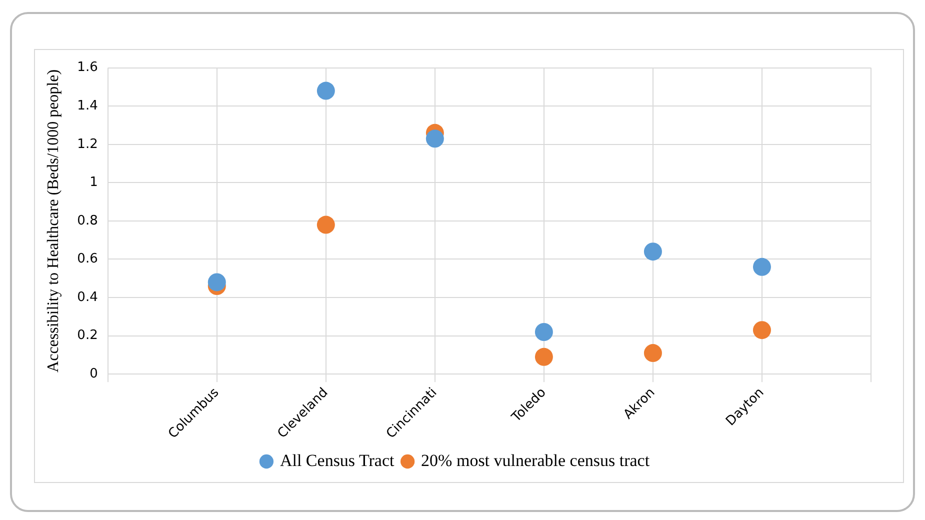 Image resolution: width=925 pixels, height=520 pixels. I want to click on y-axis-title: Accessibility to Healthcare (Beds/1000 people), so click(53, 220).